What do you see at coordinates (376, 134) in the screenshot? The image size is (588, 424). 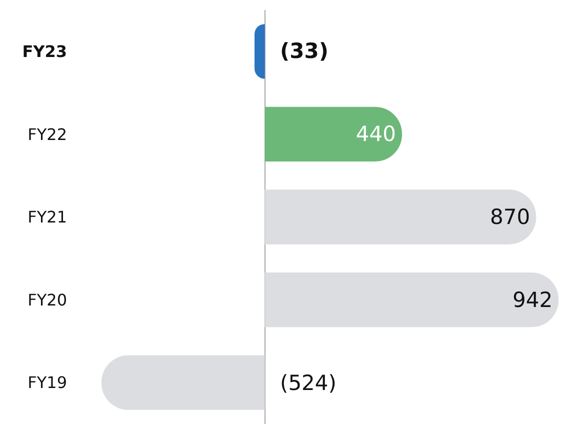 I see `data-label: 440` at bounding box center [376, 134].